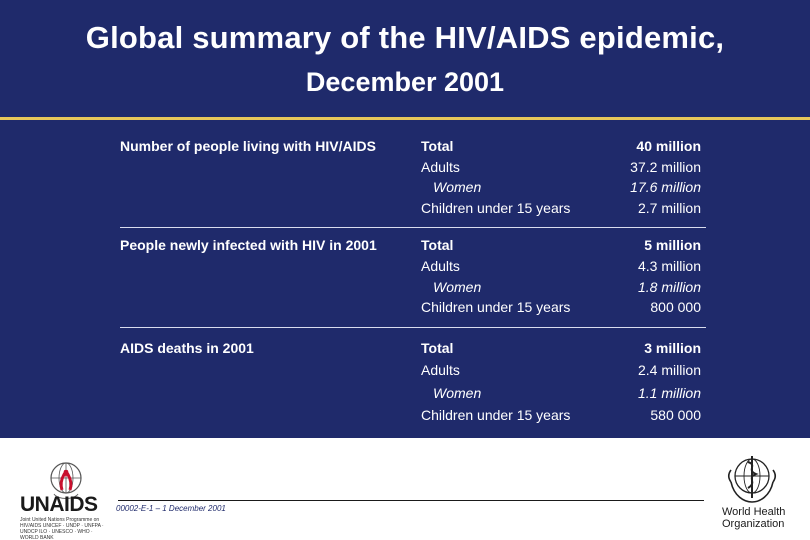 The width and height of the screenshot is (810, 540). Describe the element at coordinates (405, 269) in the screenshot. I see `table-row: Adults 4.3 million` at that location.